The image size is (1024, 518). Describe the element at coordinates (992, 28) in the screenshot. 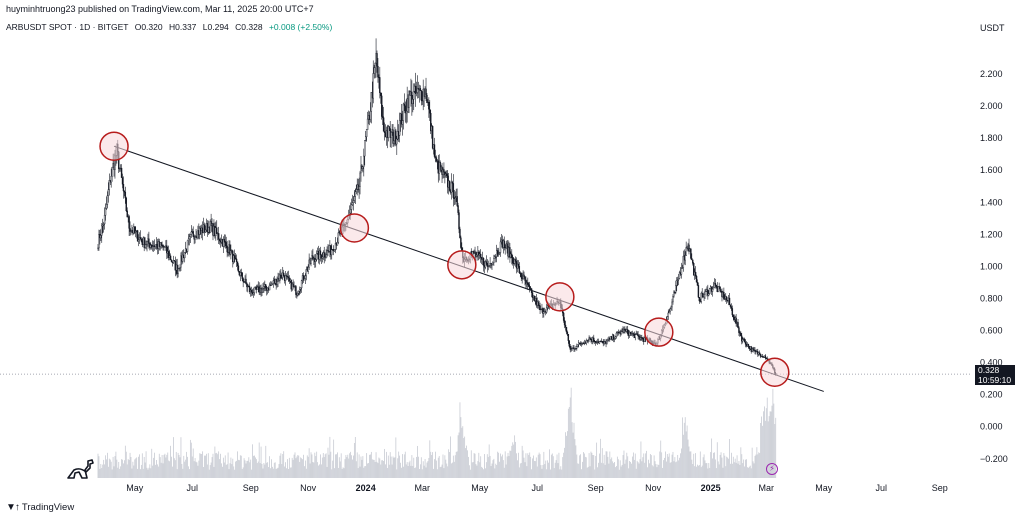

I see `currency-label: USDT` at that location.